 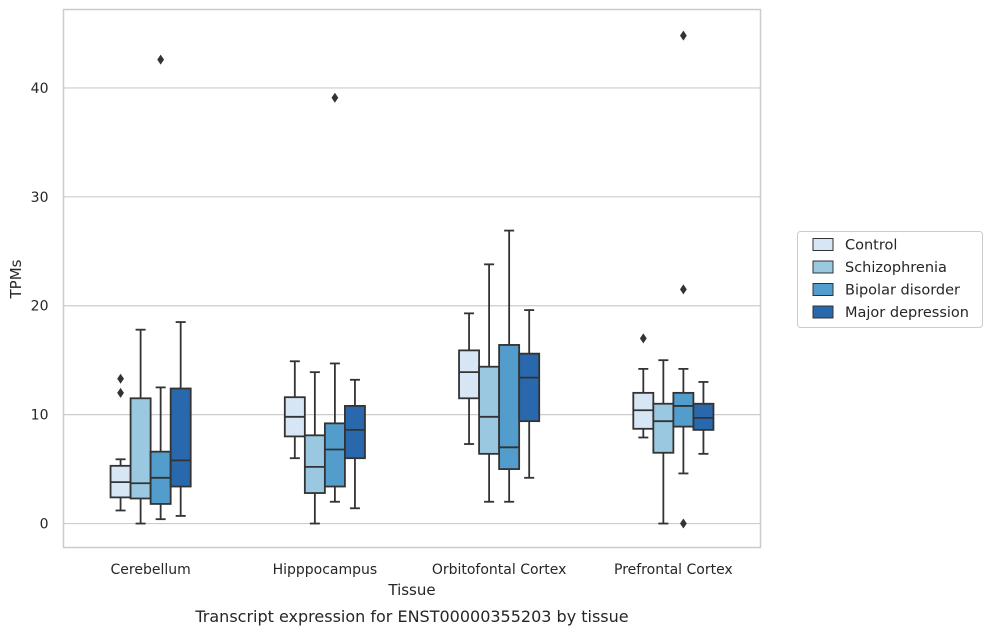 What do you see at coordinates (896, 268) in the screenshot?
I see `legend-label: Schizophrenia` at bounding box center [896, 268].